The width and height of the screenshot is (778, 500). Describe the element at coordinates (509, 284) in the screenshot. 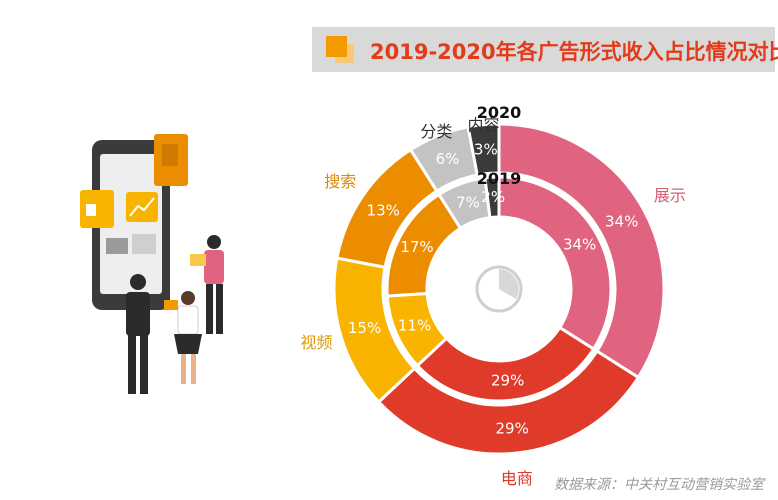

I see `center-pie-slice-icon` at that location.